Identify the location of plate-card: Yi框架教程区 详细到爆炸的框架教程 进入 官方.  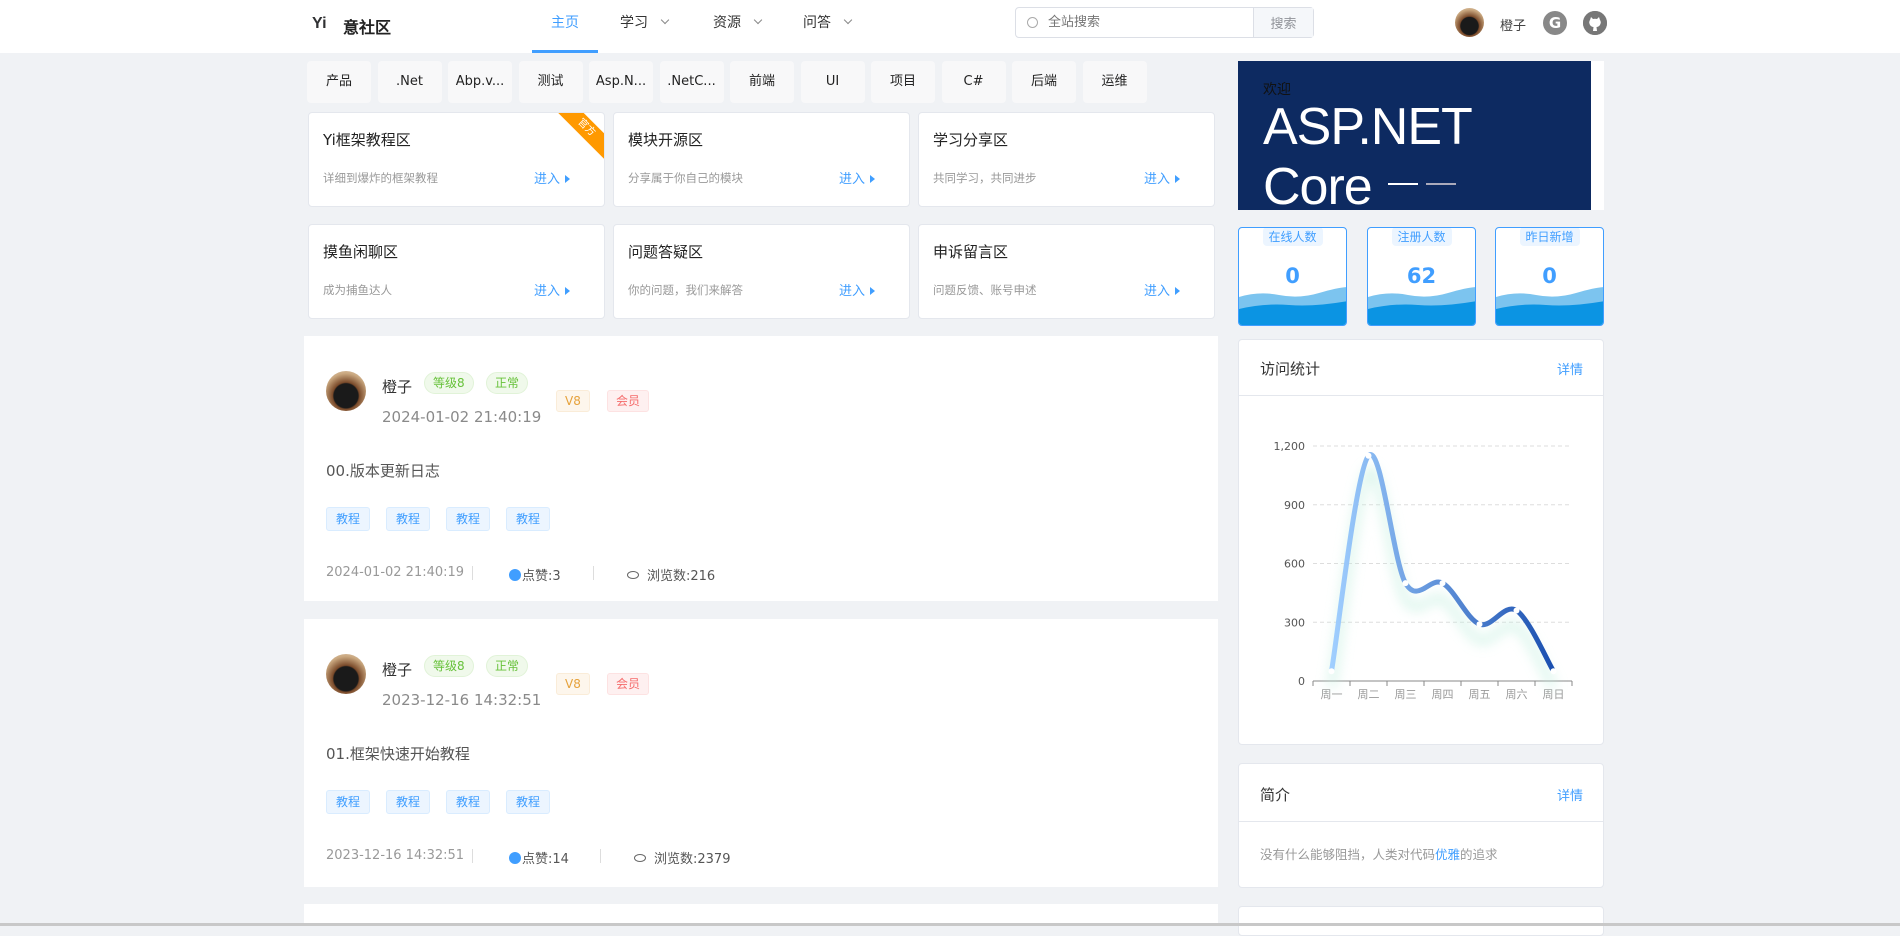
(456, 159).